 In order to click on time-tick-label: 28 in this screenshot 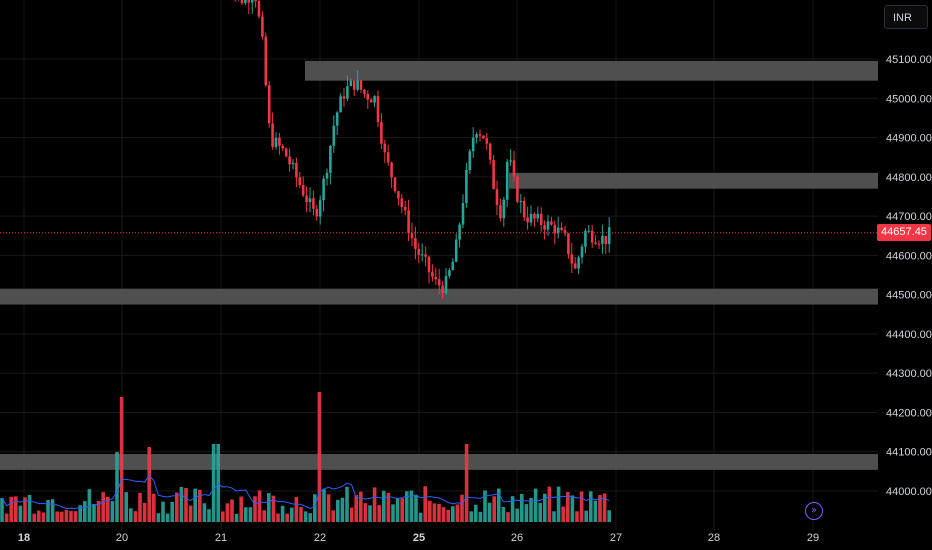, I will do `click(714, 538)`.